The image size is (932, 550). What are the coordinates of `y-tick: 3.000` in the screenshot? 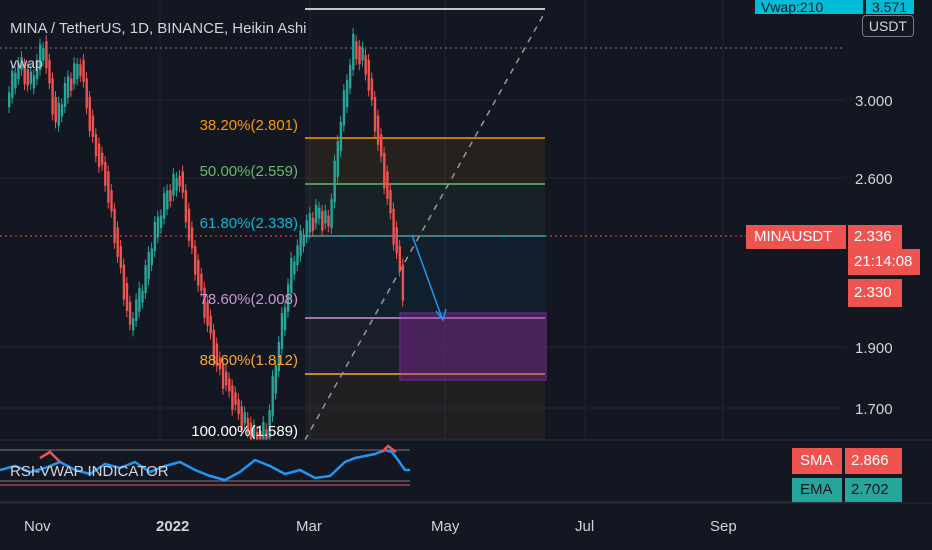 It's located at (874, 101).